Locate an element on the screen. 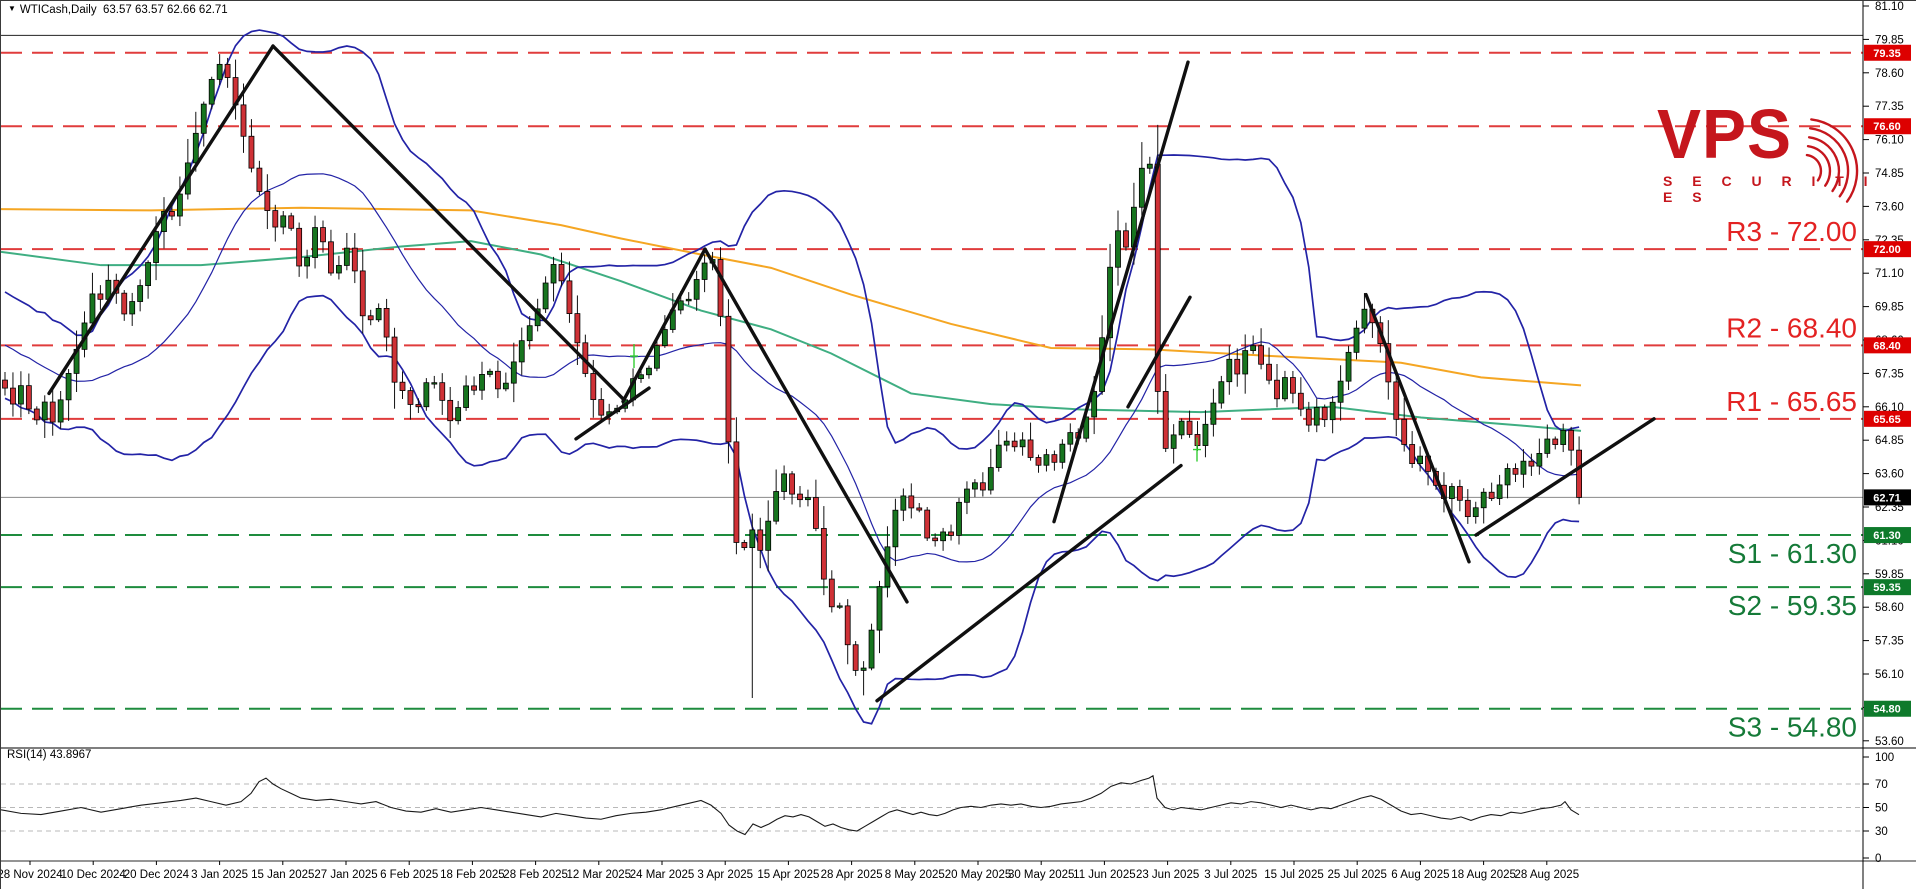  symbol-name: WTICash,Daily is located at coordinates (58, 10).